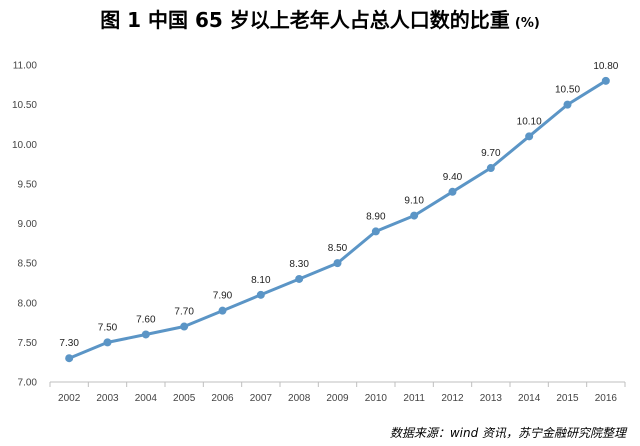 The image size is (640, 446). I want to click on data-label: 8.50, so click(338, 248).